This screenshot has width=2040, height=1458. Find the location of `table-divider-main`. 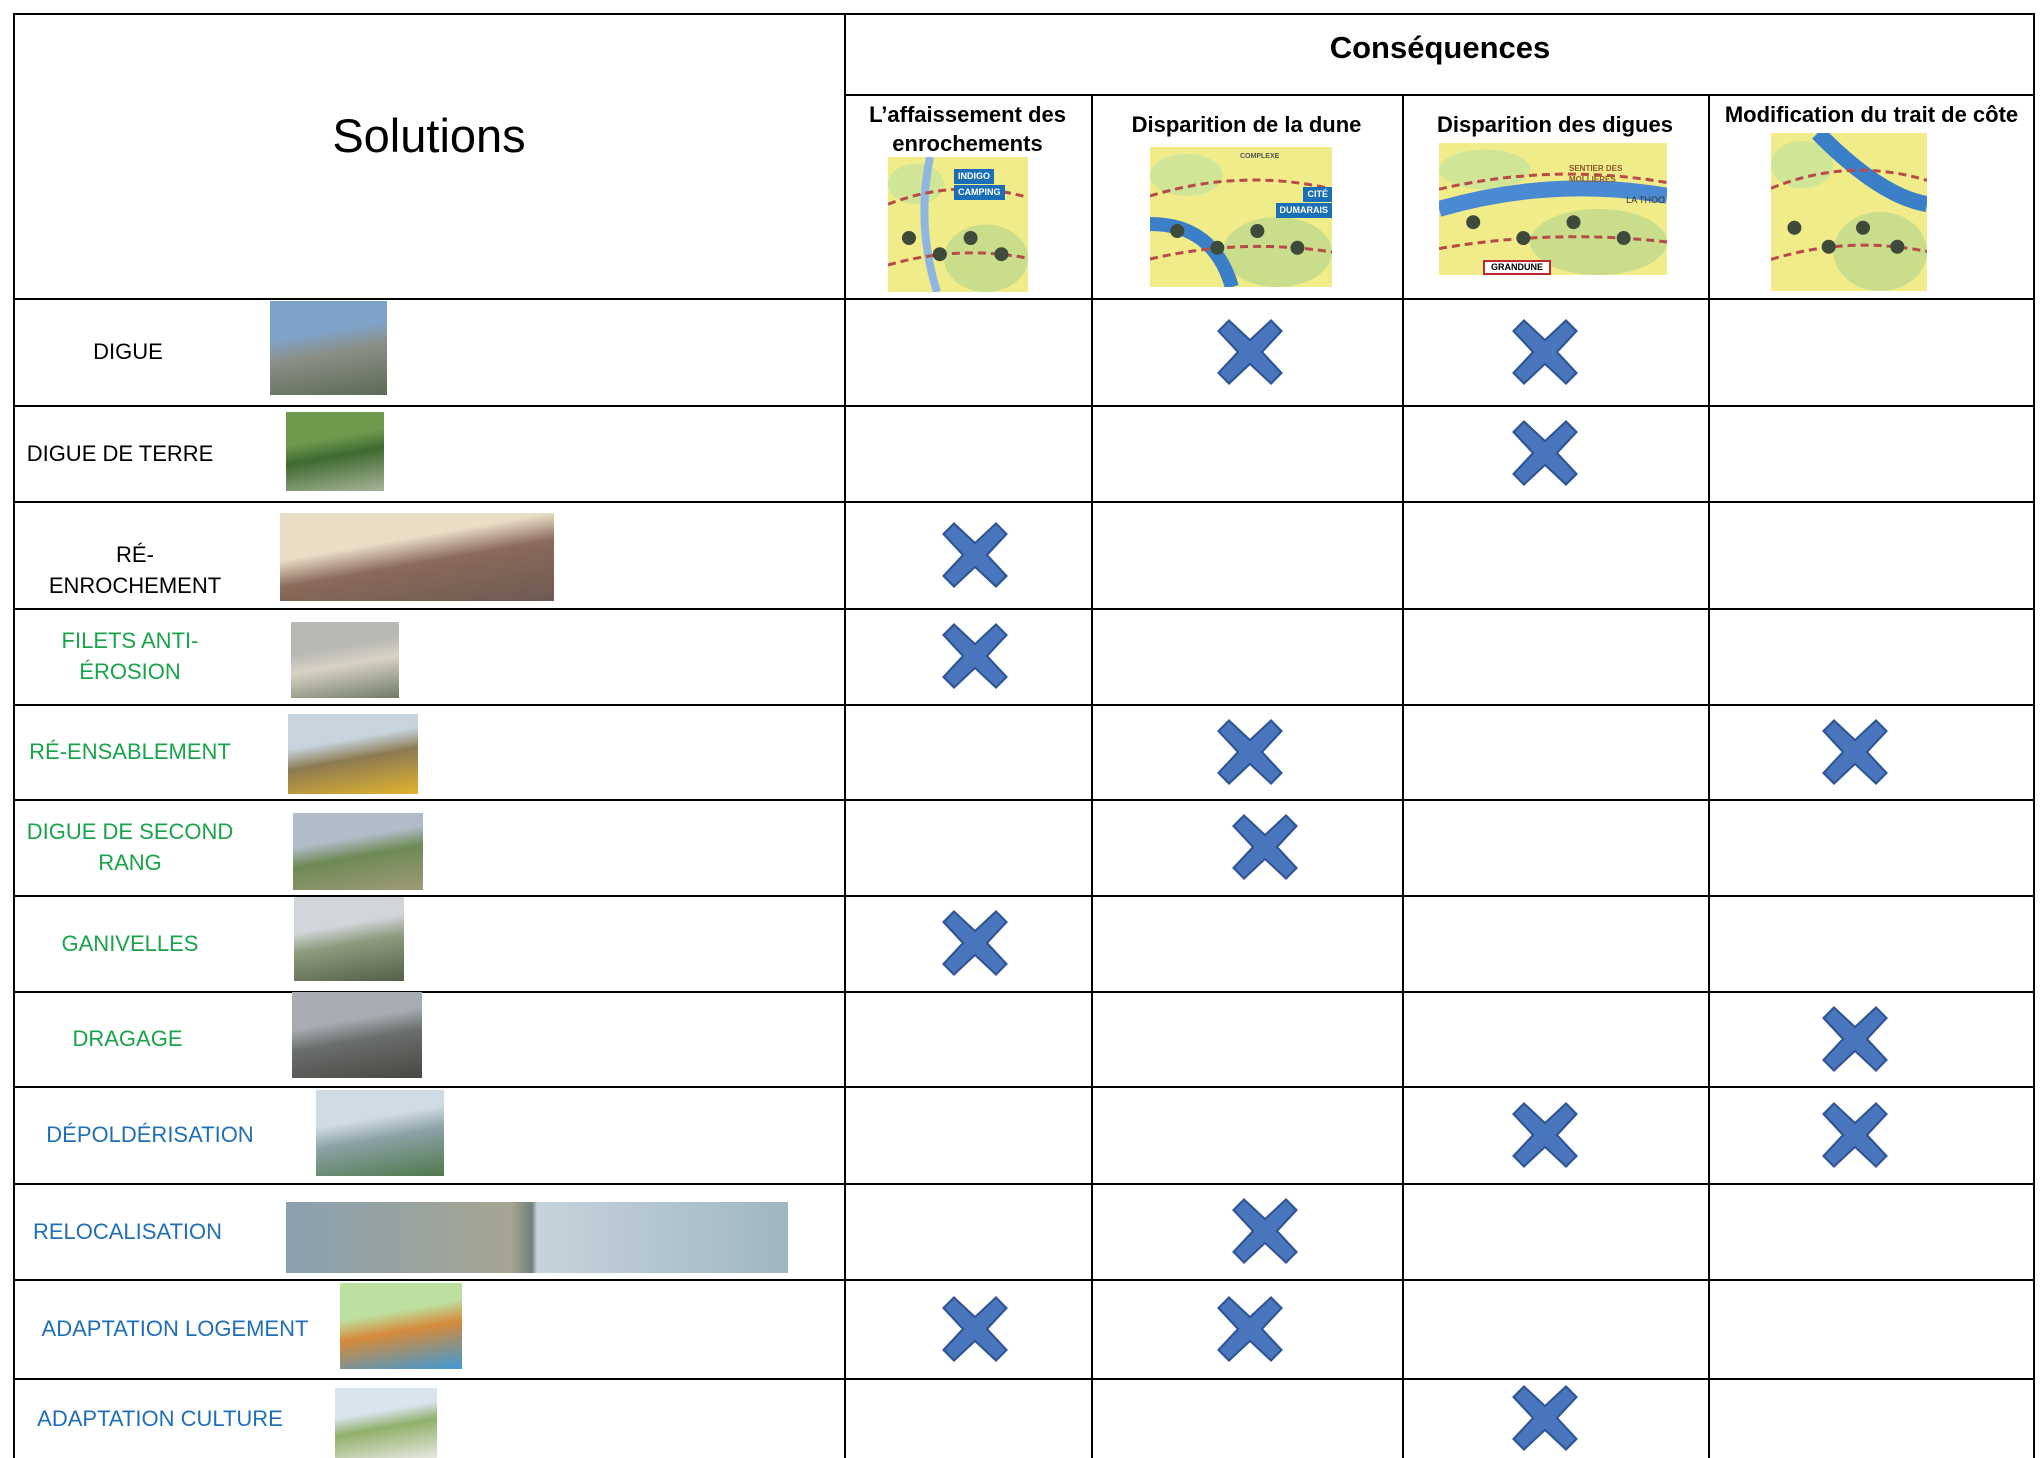

table-divider-main is located at coordinates (845, 735).